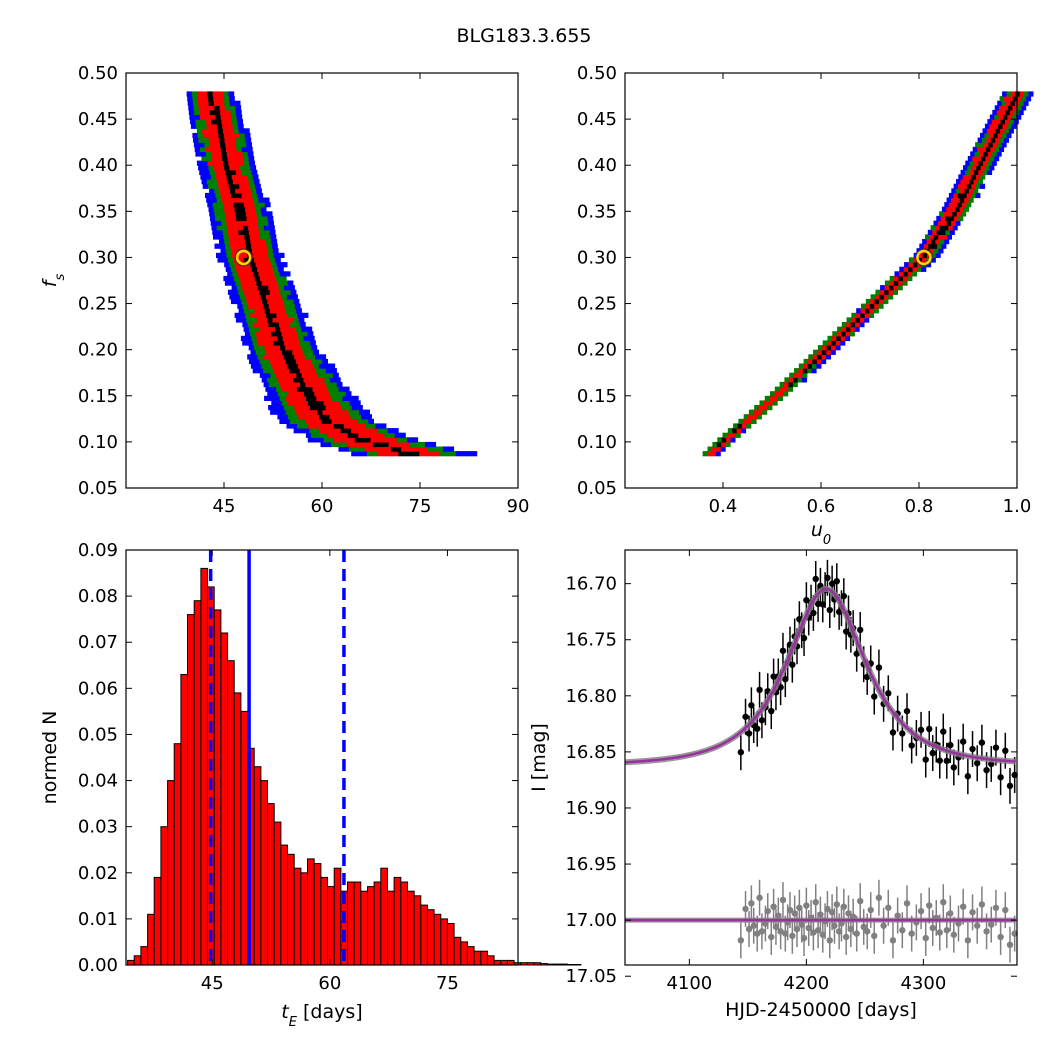 The image size is (1050, 1050). What do you see at coordinates (820, 675) in the screenshot?
I see `model-curve` at bounding box center [820, 675].